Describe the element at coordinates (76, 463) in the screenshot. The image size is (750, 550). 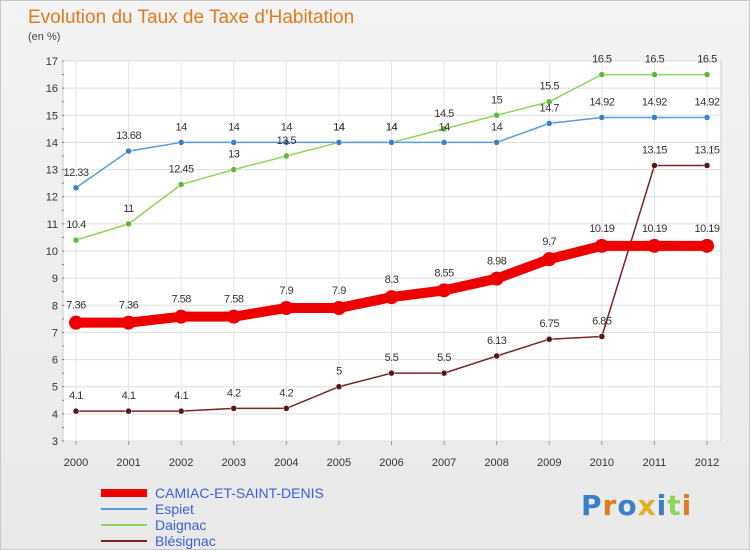
I see `x-tick-label: 2000` at that location.